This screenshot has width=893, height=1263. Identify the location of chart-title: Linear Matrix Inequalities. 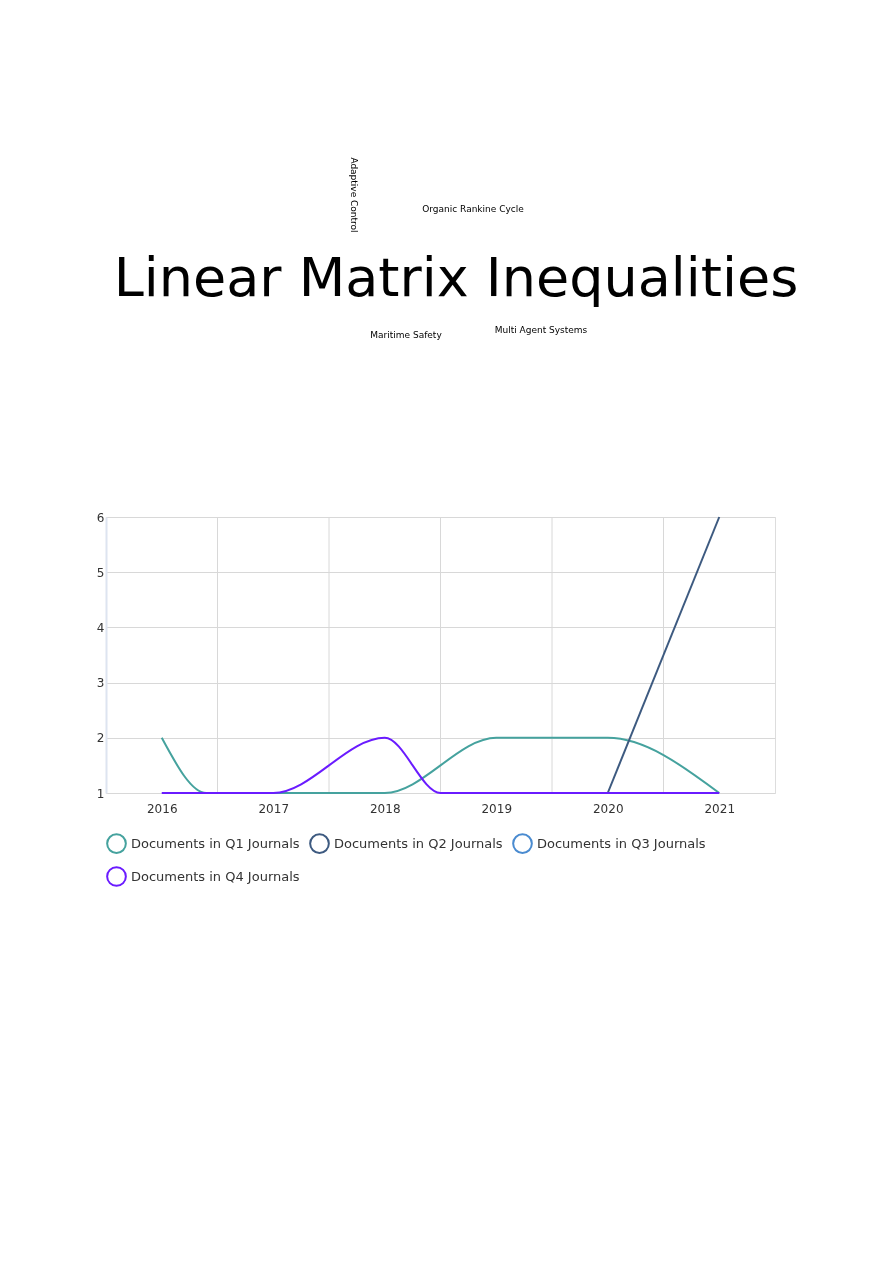
(456, 277).